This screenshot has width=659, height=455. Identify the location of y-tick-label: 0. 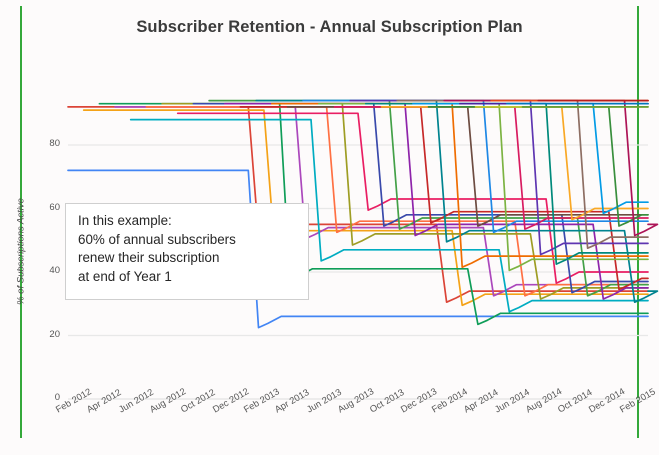
(57, 397).